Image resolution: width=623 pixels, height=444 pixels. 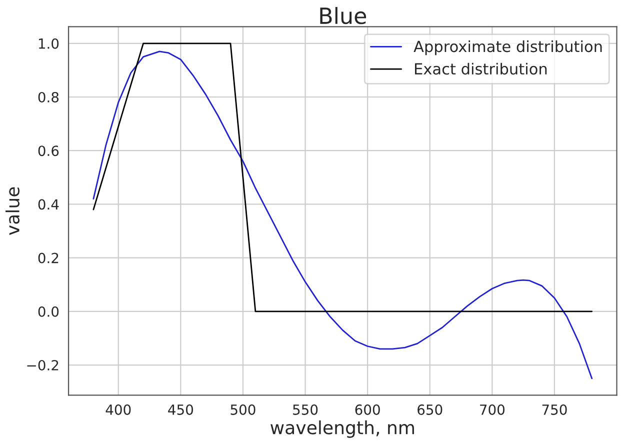 I want to click on y-tick-label: 0.4, so click(x=48, y=204).